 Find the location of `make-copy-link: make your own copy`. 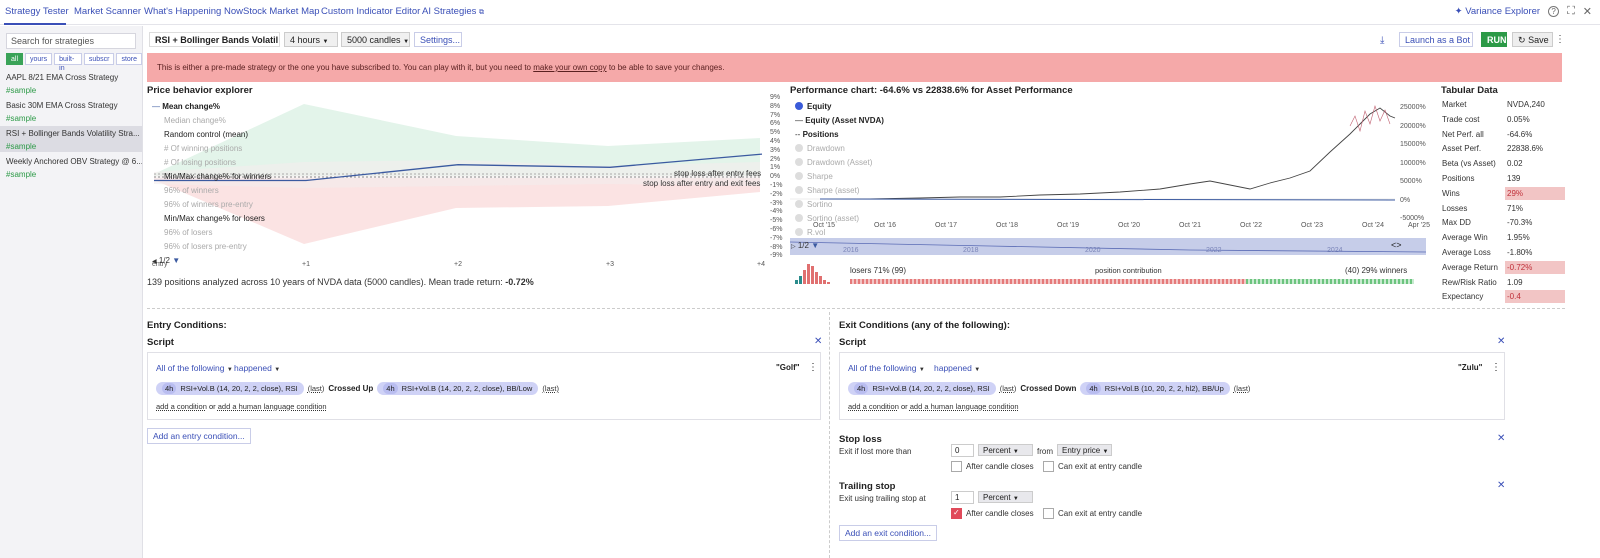

make-copy-link: make your own copy is located at coordinates (570, 67).